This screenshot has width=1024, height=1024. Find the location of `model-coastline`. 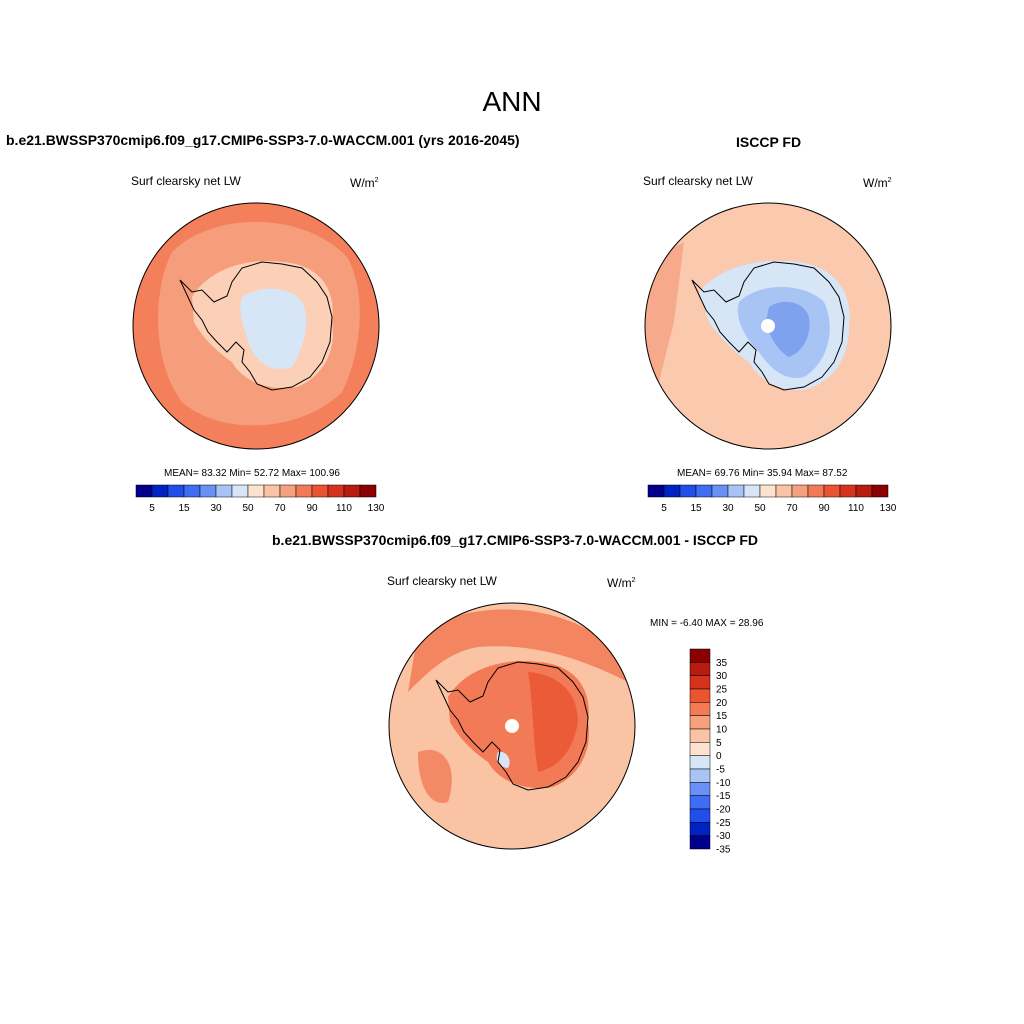

model-coastline is located at coordinates (256, 326).